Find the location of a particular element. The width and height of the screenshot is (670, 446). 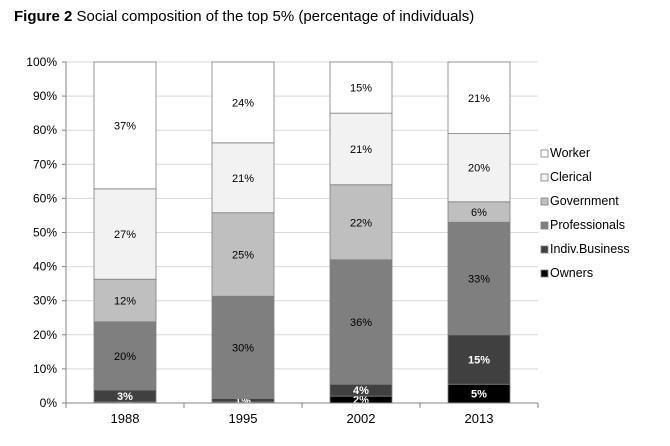

data-label: 37% is located at coordinates (125, 126).